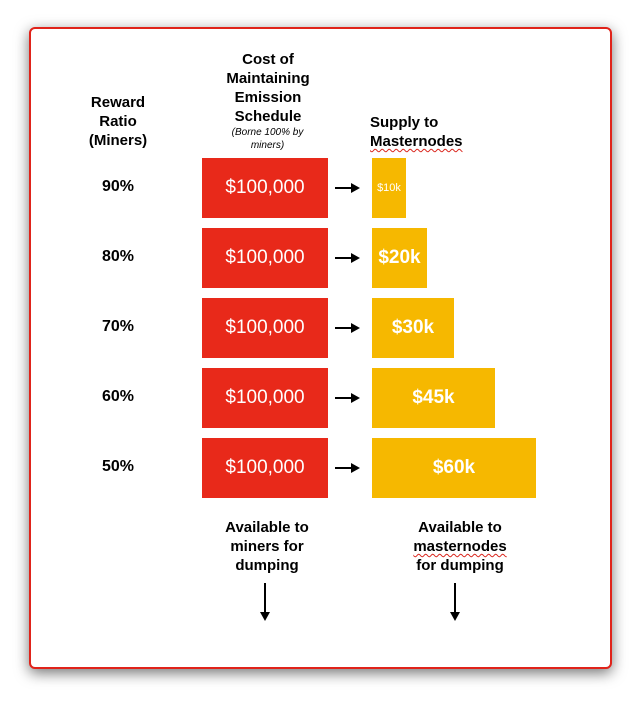 The width and height of the screenshot is (640, 705). I want to click on reward-ratio-value: 90%, so click(118, 186).